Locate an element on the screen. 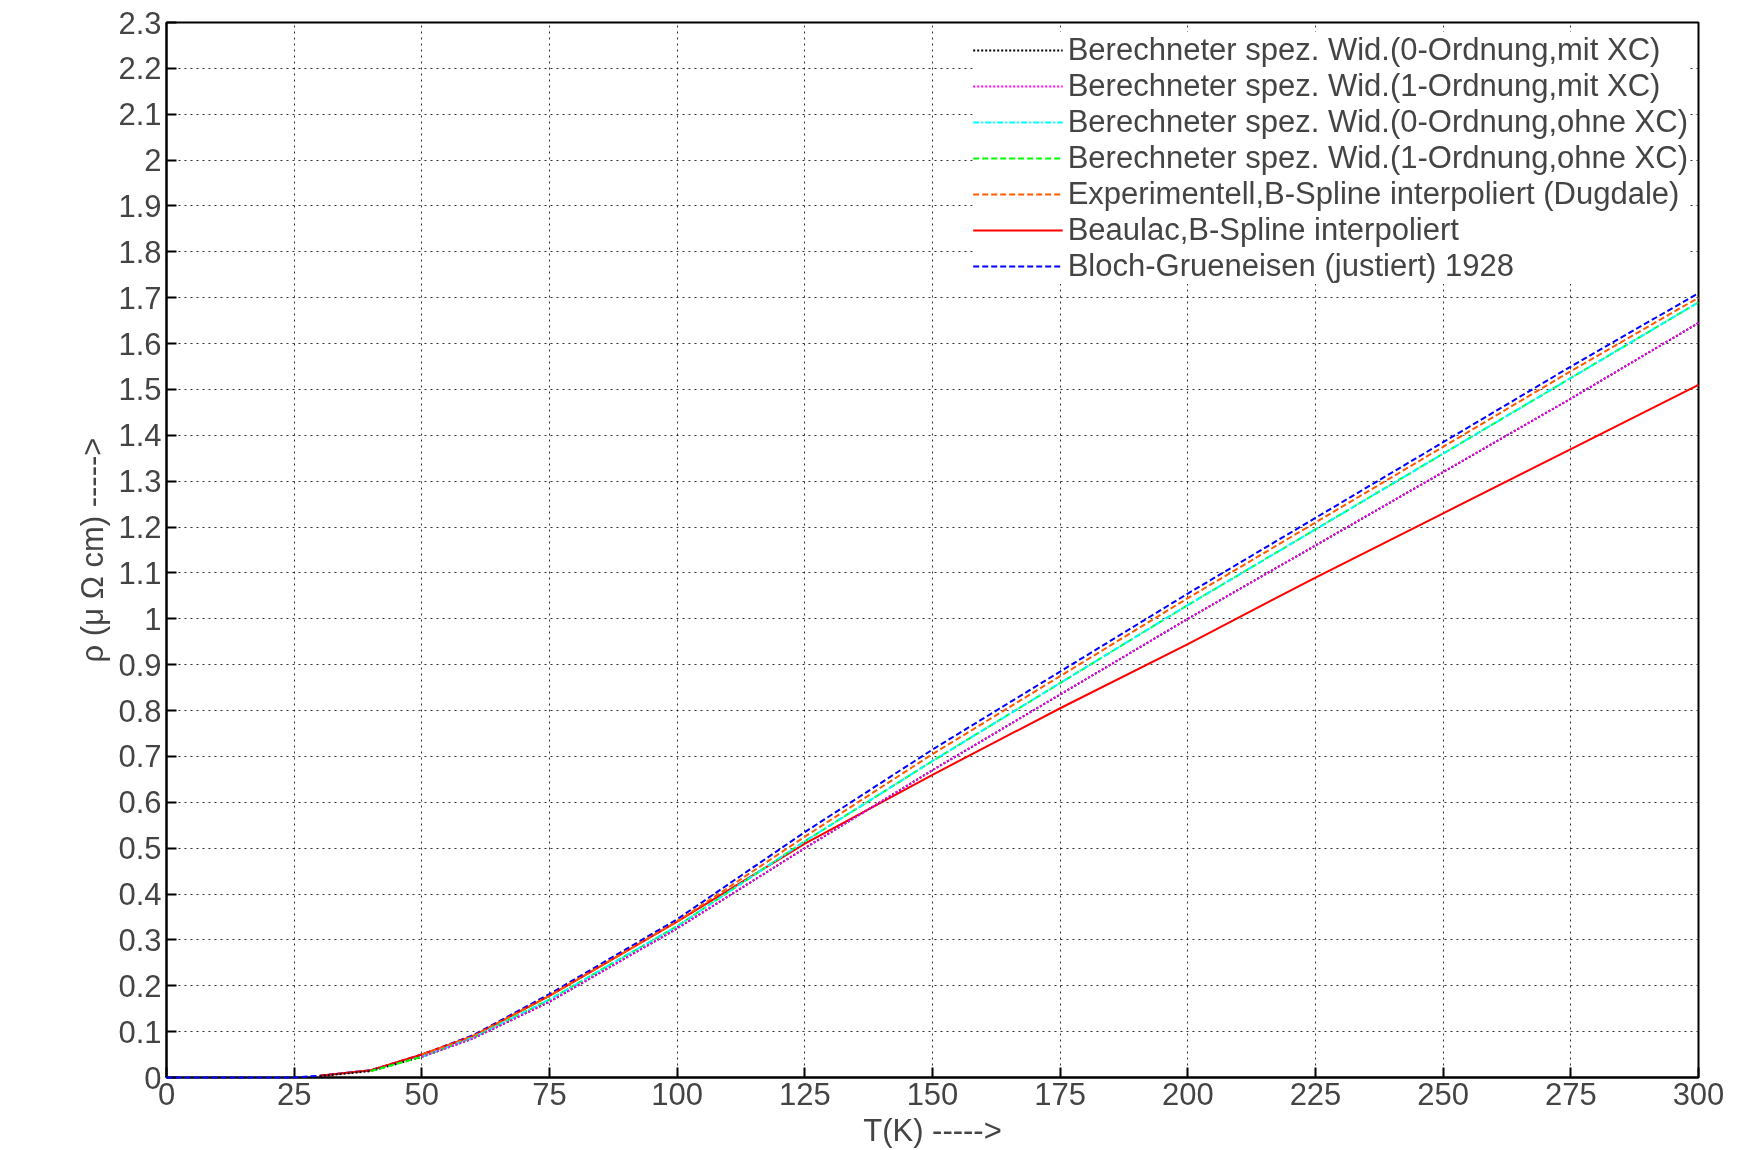  legend-label: Berechneter spez. Wid.(0-Ordnung,ohne XC) is located at coordinates (1377, 122).